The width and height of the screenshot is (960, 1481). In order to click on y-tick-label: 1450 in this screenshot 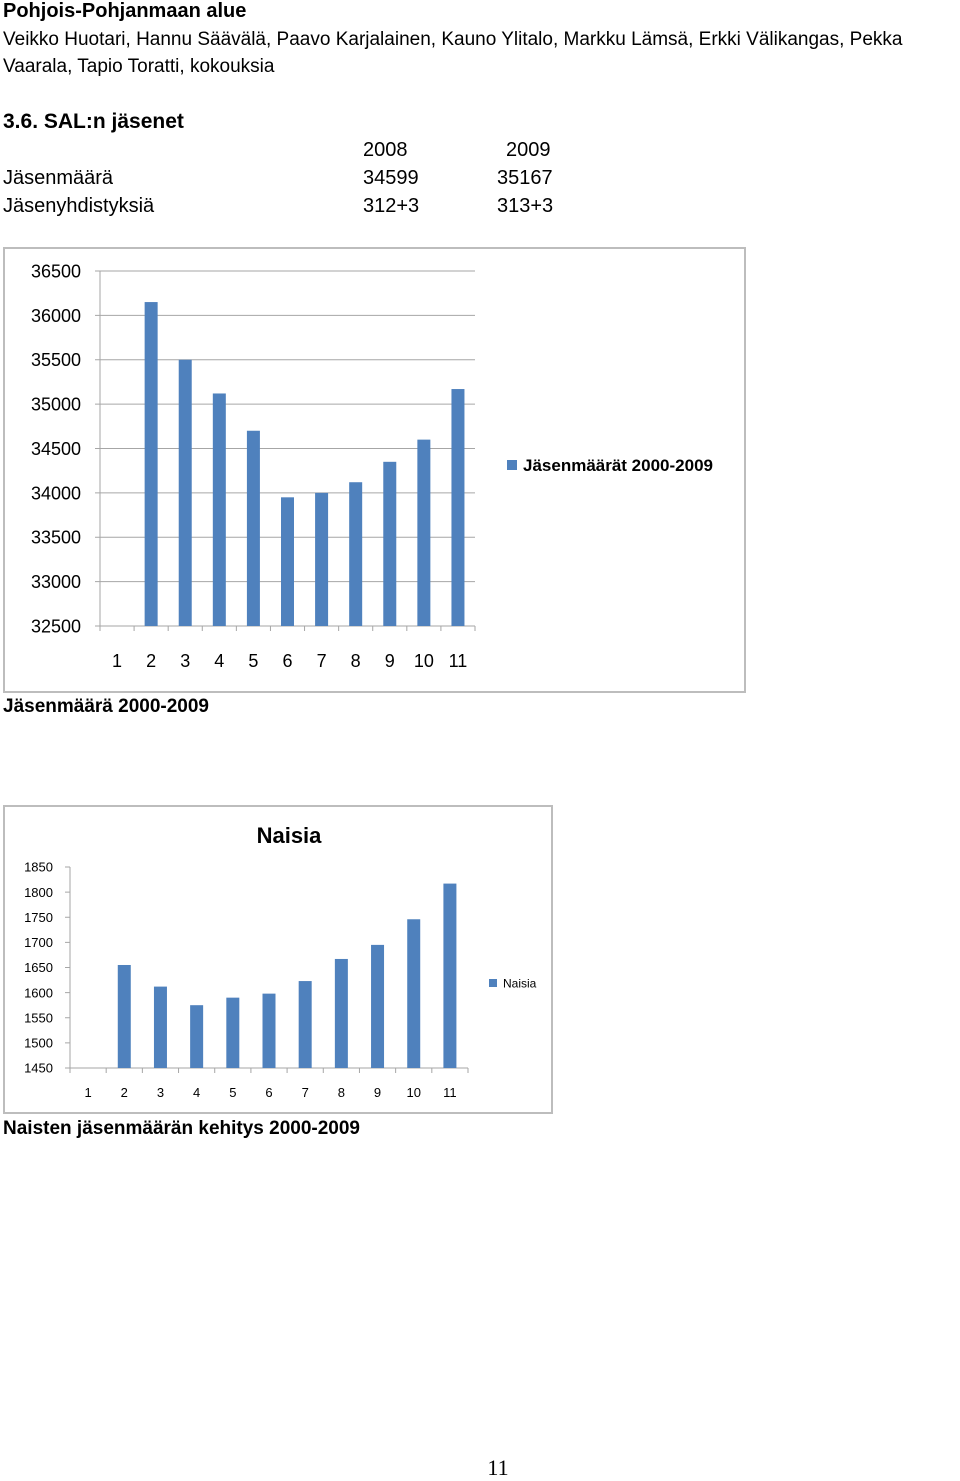, I will do `click(38, 1068)`.